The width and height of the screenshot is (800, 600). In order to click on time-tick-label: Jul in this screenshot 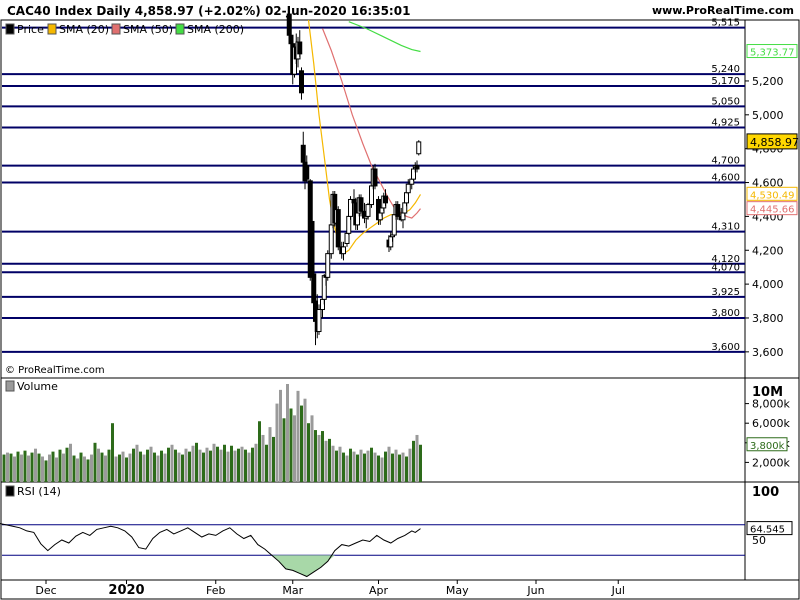, I will do `click(618, 590)`.